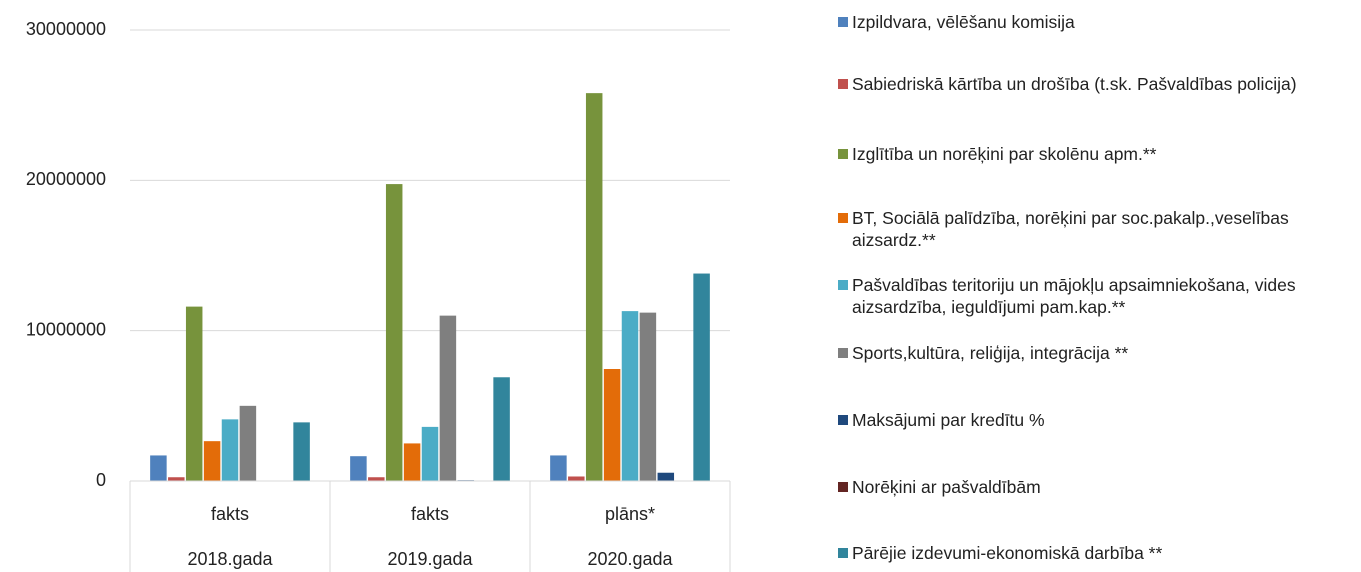 The height and width of the screenshot is (572, 1361). Describe the element at coordinates (948, 420) in the screenshot. I see `legend-label: Maksājumi par kredītu %` at that location.